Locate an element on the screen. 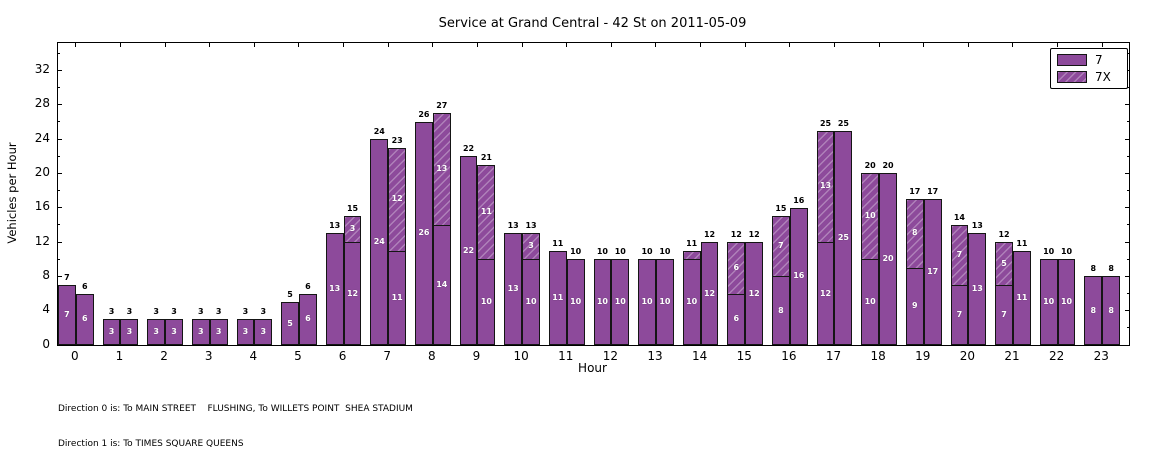  bar-value-label: 9 is located at coordinates (915, 306).